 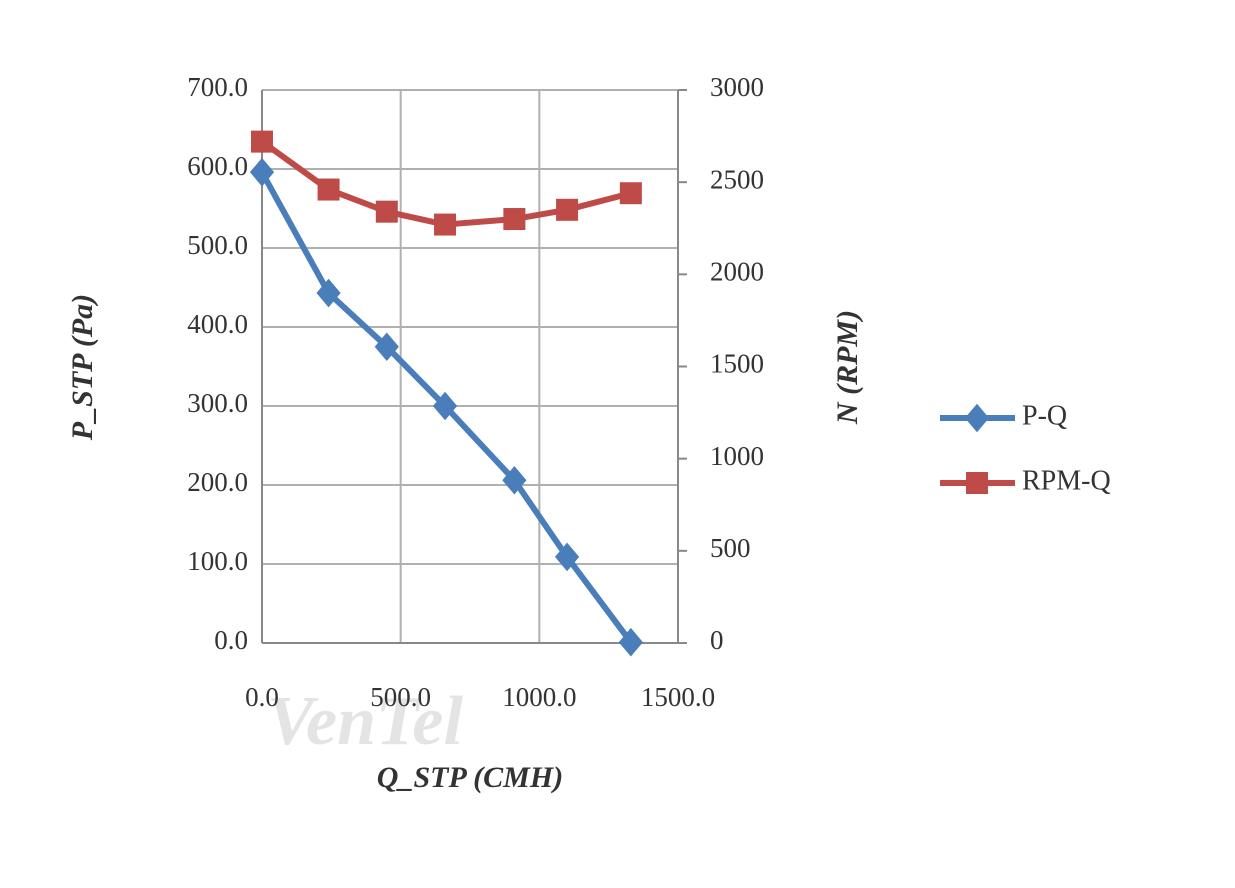 I want to click on y2-tick-label: 3000, so click(x=737, y=87).